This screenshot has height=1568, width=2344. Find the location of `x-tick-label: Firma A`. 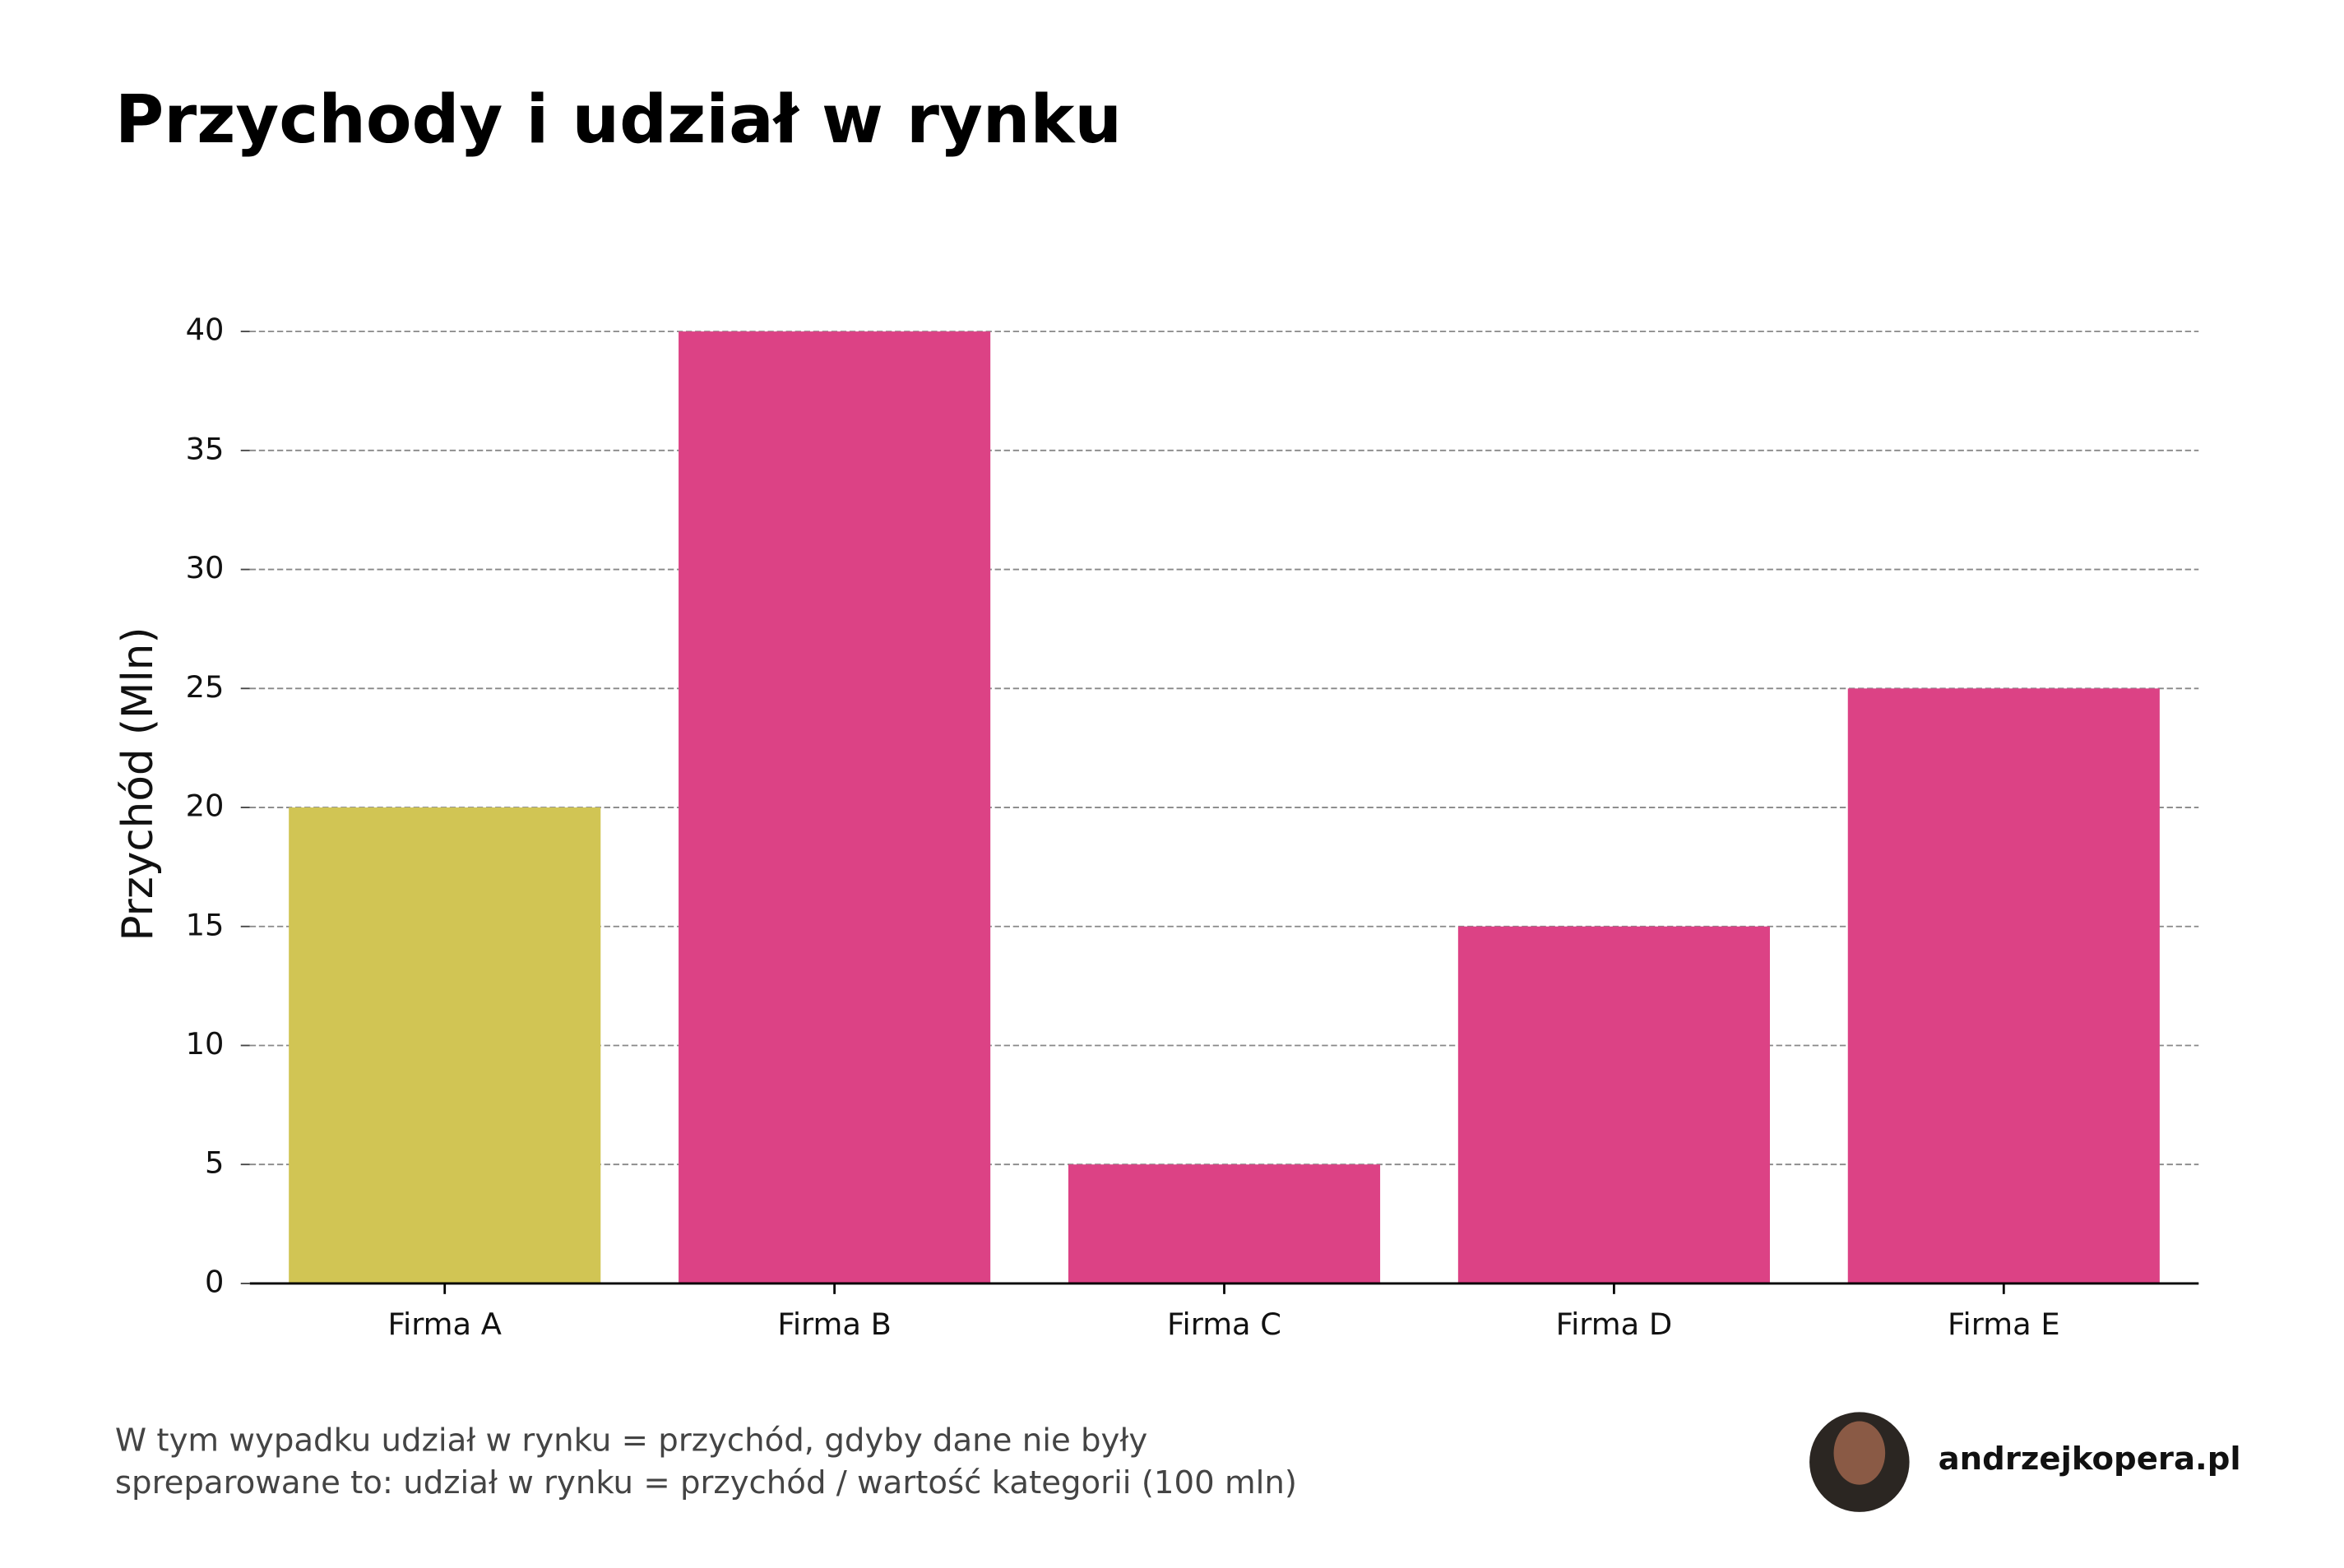

x-tick-label: Firma A is located at coordinates (444, 1324).